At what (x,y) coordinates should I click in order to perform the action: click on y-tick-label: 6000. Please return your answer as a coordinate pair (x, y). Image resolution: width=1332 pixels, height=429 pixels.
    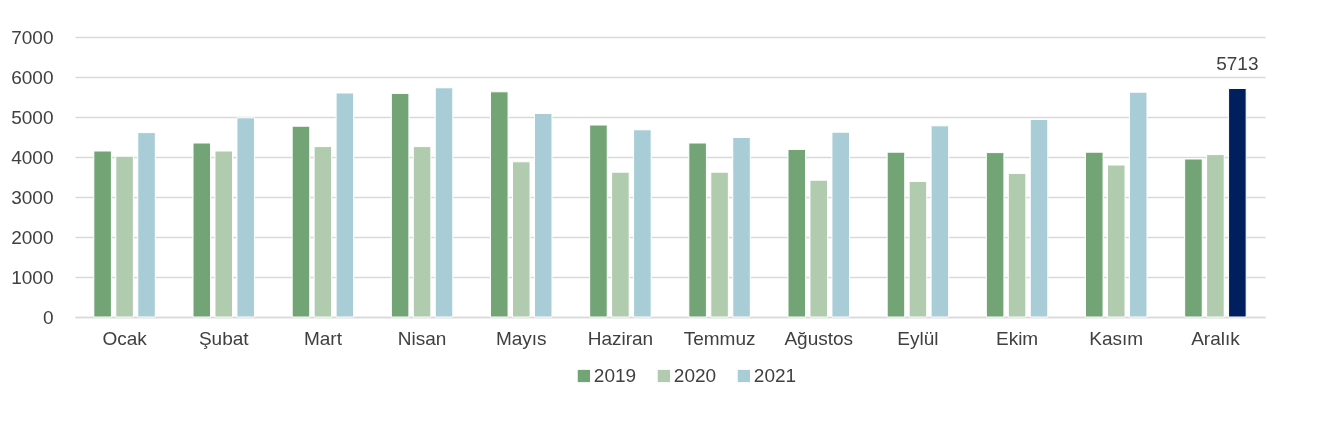
    Looking at the image, I should click on (32, 77).